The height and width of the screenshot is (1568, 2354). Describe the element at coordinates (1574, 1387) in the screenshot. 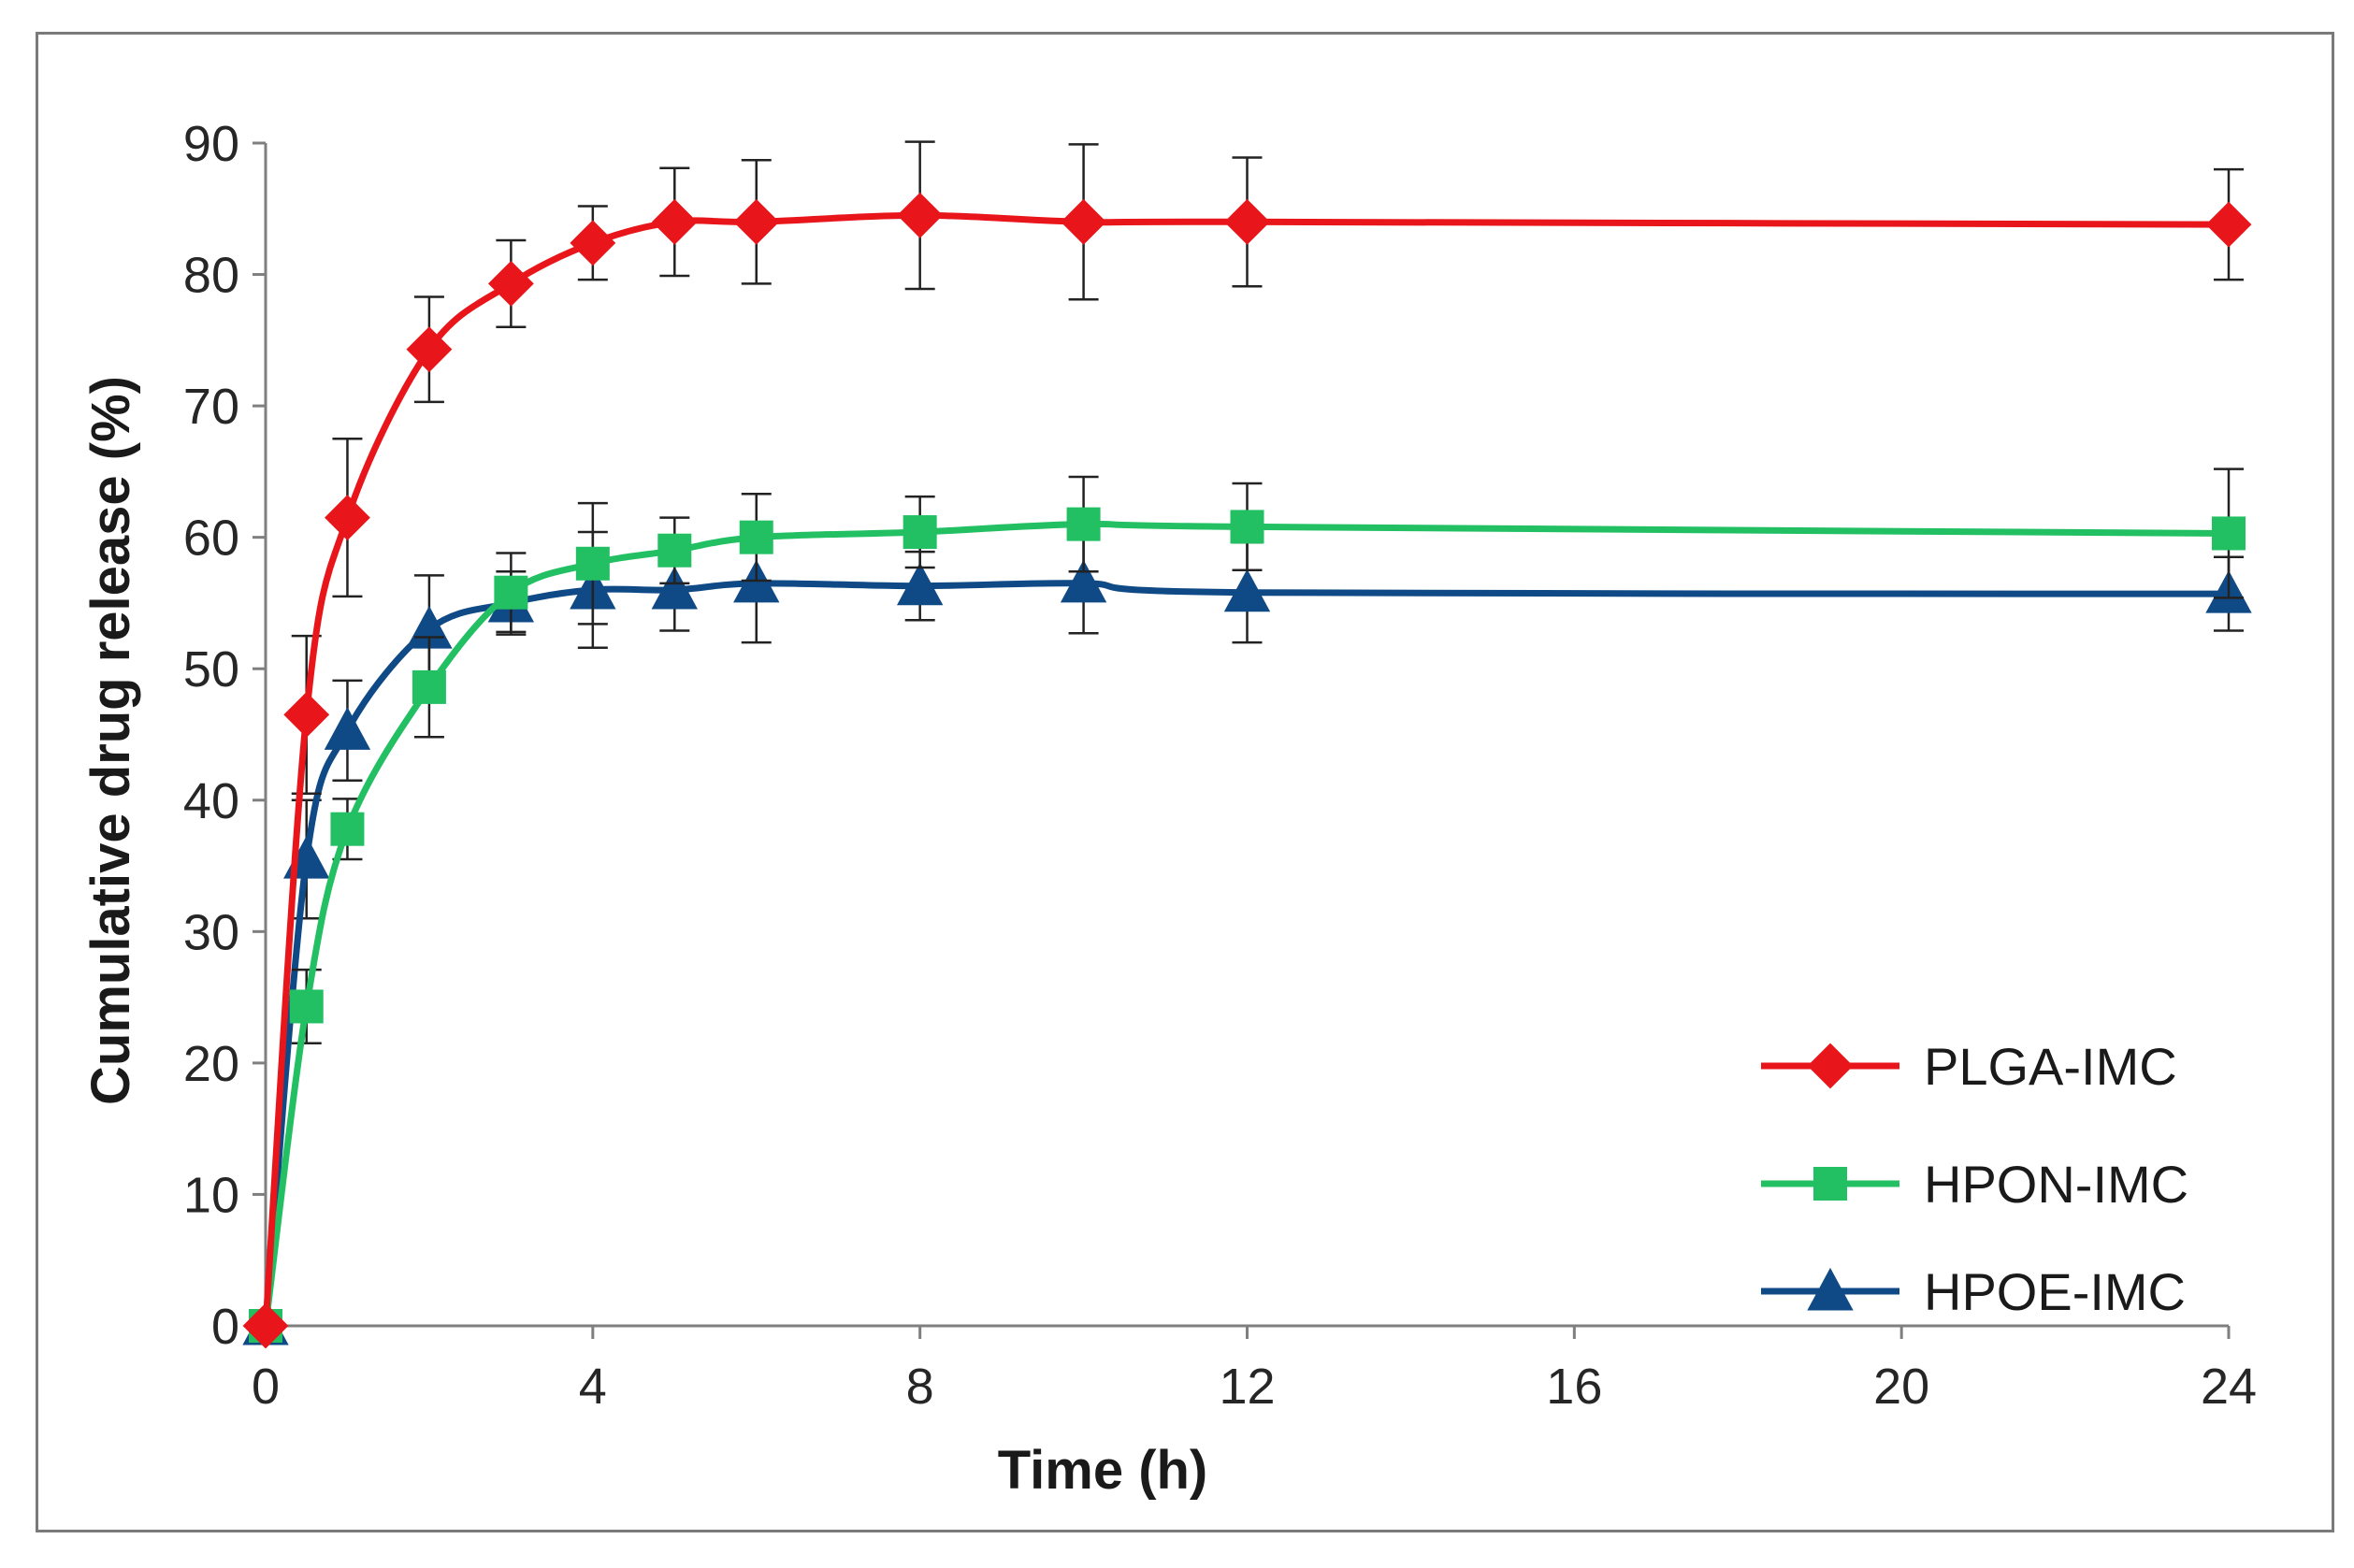

I see `x-tick-label: 16` at that location.